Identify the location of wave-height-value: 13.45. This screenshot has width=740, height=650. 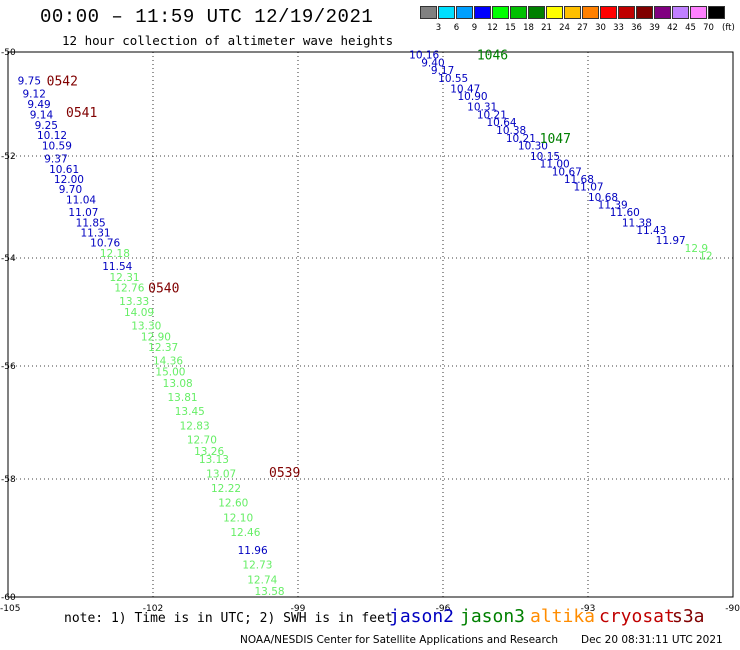
(190, 412).